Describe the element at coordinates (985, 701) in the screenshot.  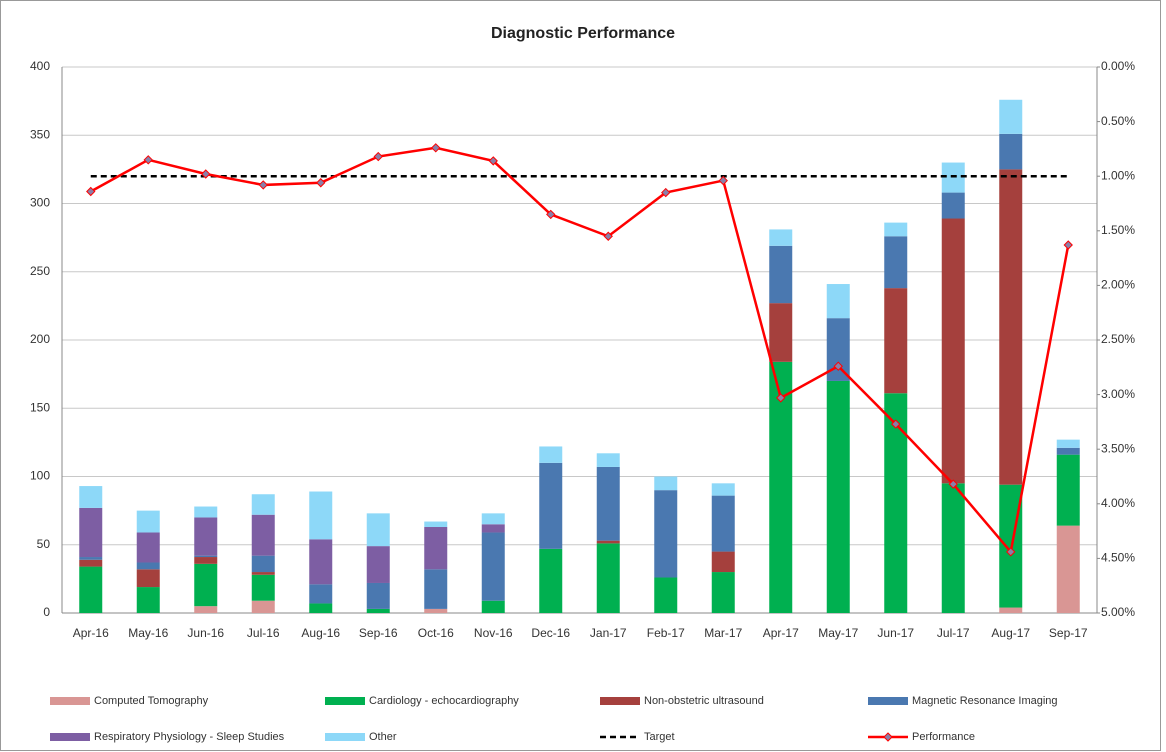
I see `legend-label: Magnetic Resonance Imaging` at that location.